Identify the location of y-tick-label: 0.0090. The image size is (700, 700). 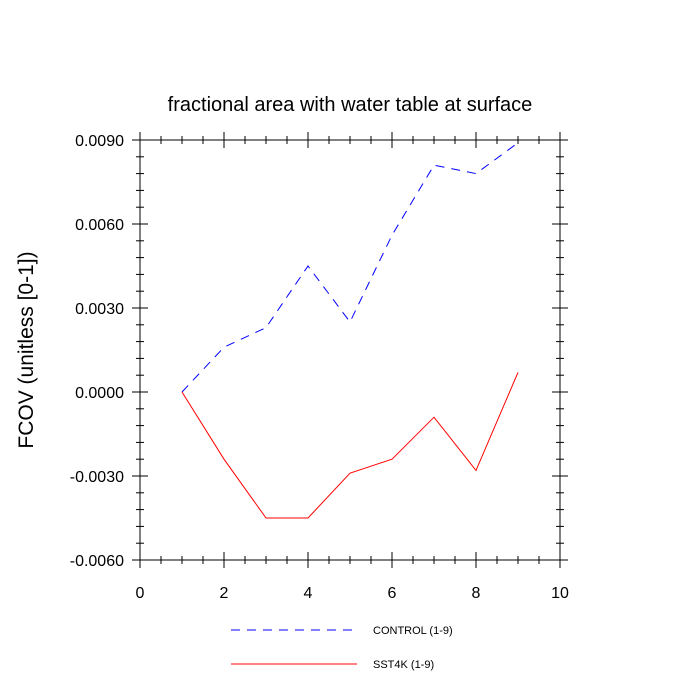
(99, 141).